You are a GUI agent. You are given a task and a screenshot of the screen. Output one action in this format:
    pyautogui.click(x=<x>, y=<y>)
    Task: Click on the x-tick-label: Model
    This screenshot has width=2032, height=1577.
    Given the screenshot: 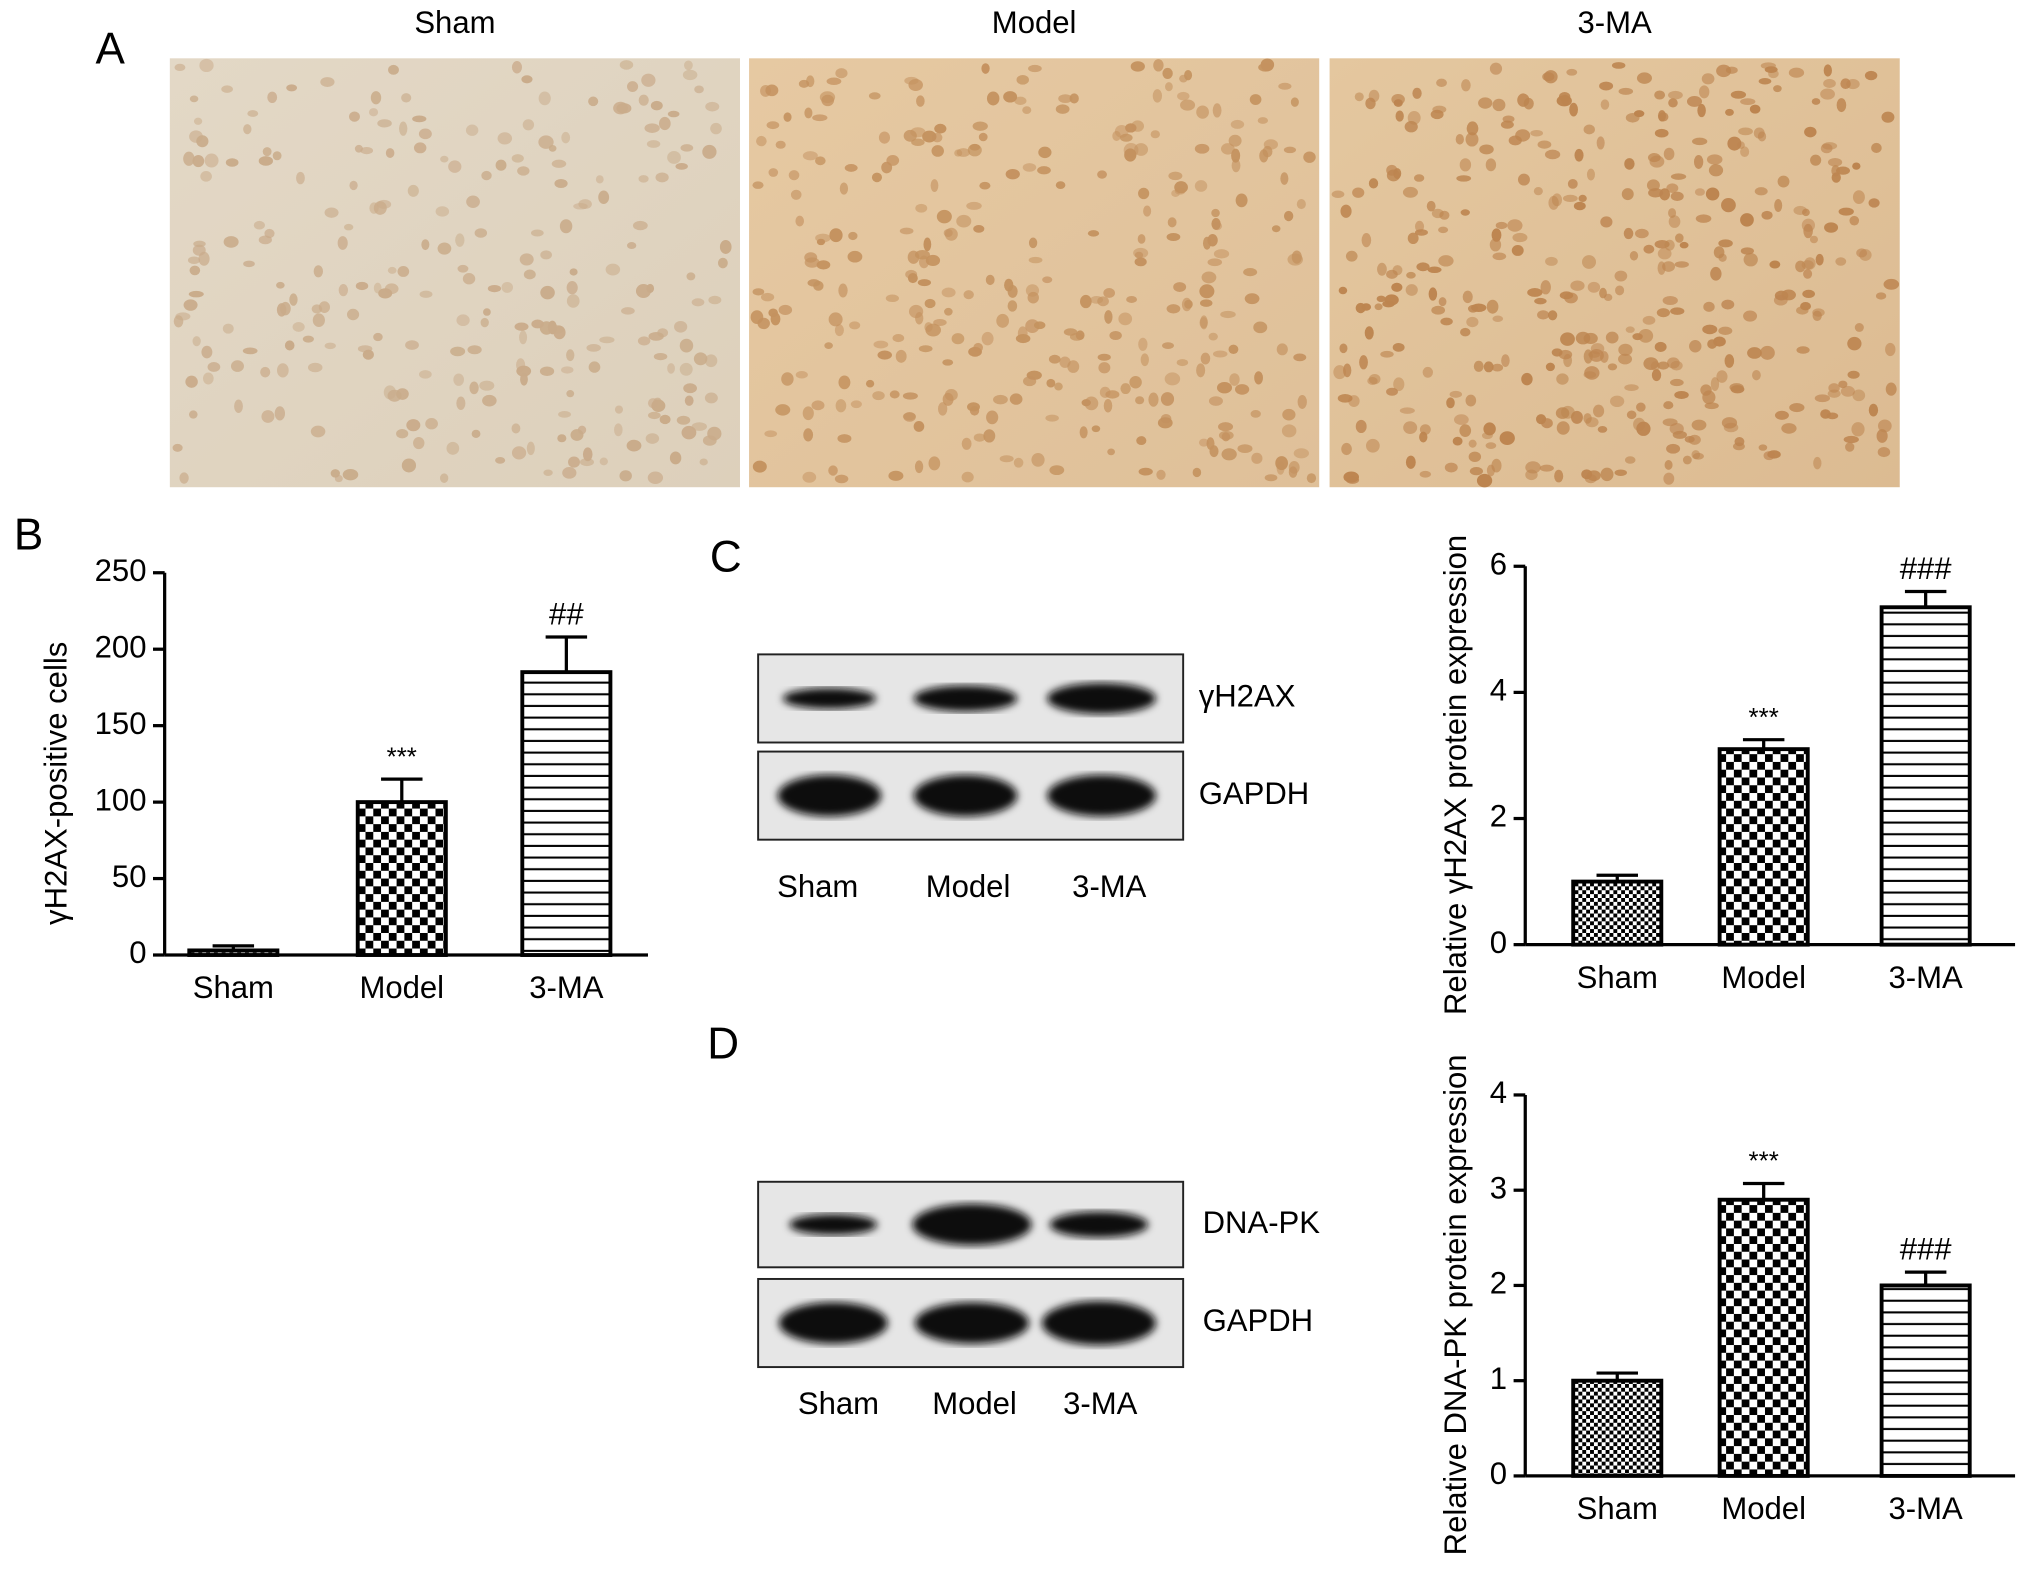 What is the action you would take?
    pyautogui.click(x=1763, y=1508)
    